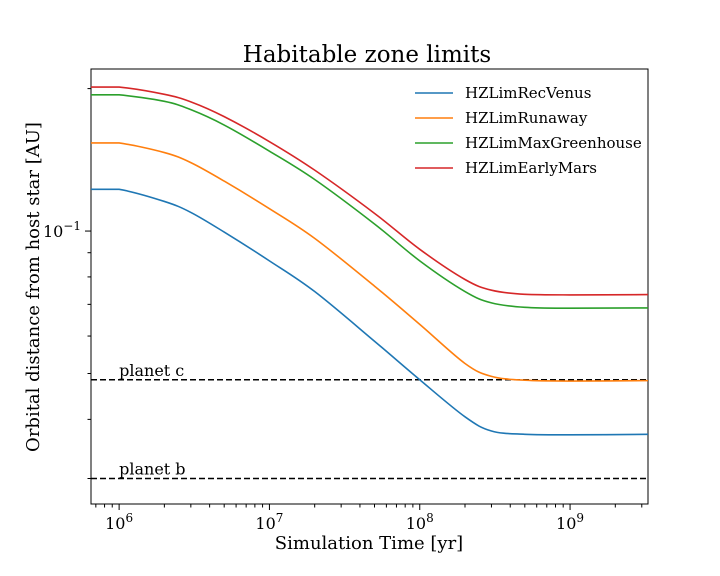 Image resolution: width=720 pixels, height=576 pixels. What do you see at coordinates (369, 543) in the screenshot?
I see `x-axis-label: Simulation Time [yr]` at bounding box center [369, 543].